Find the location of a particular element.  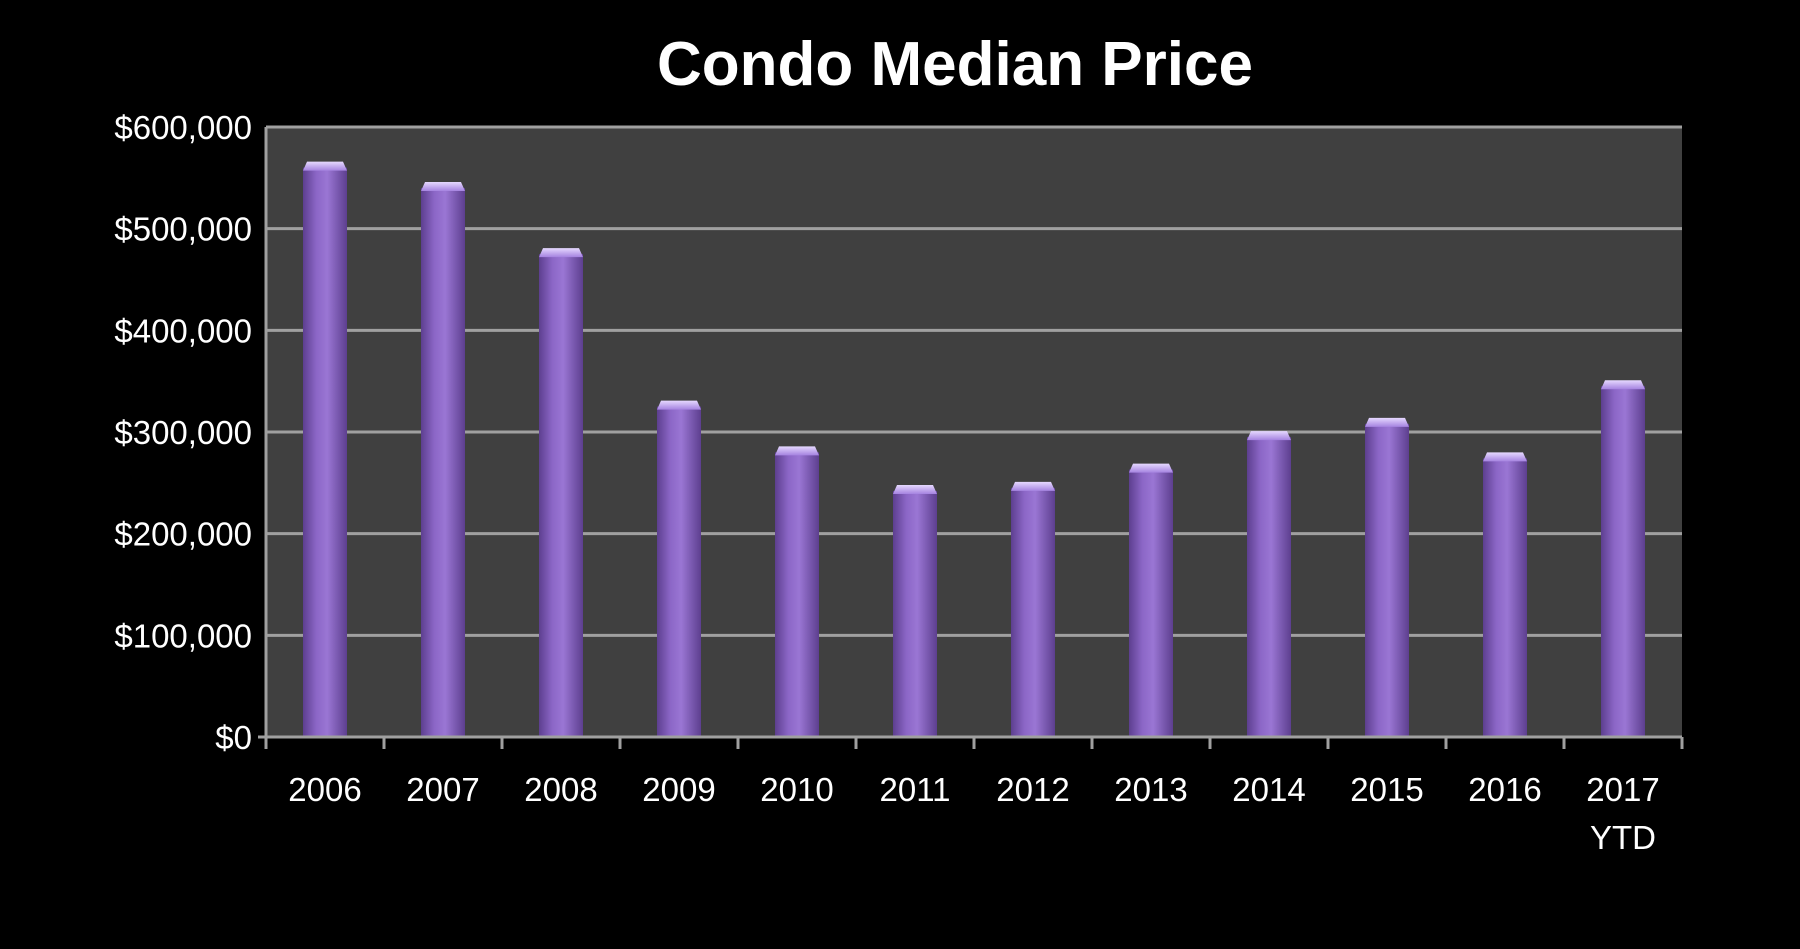

x-tick-label: 2016 is located at coordinates (1504, 789).